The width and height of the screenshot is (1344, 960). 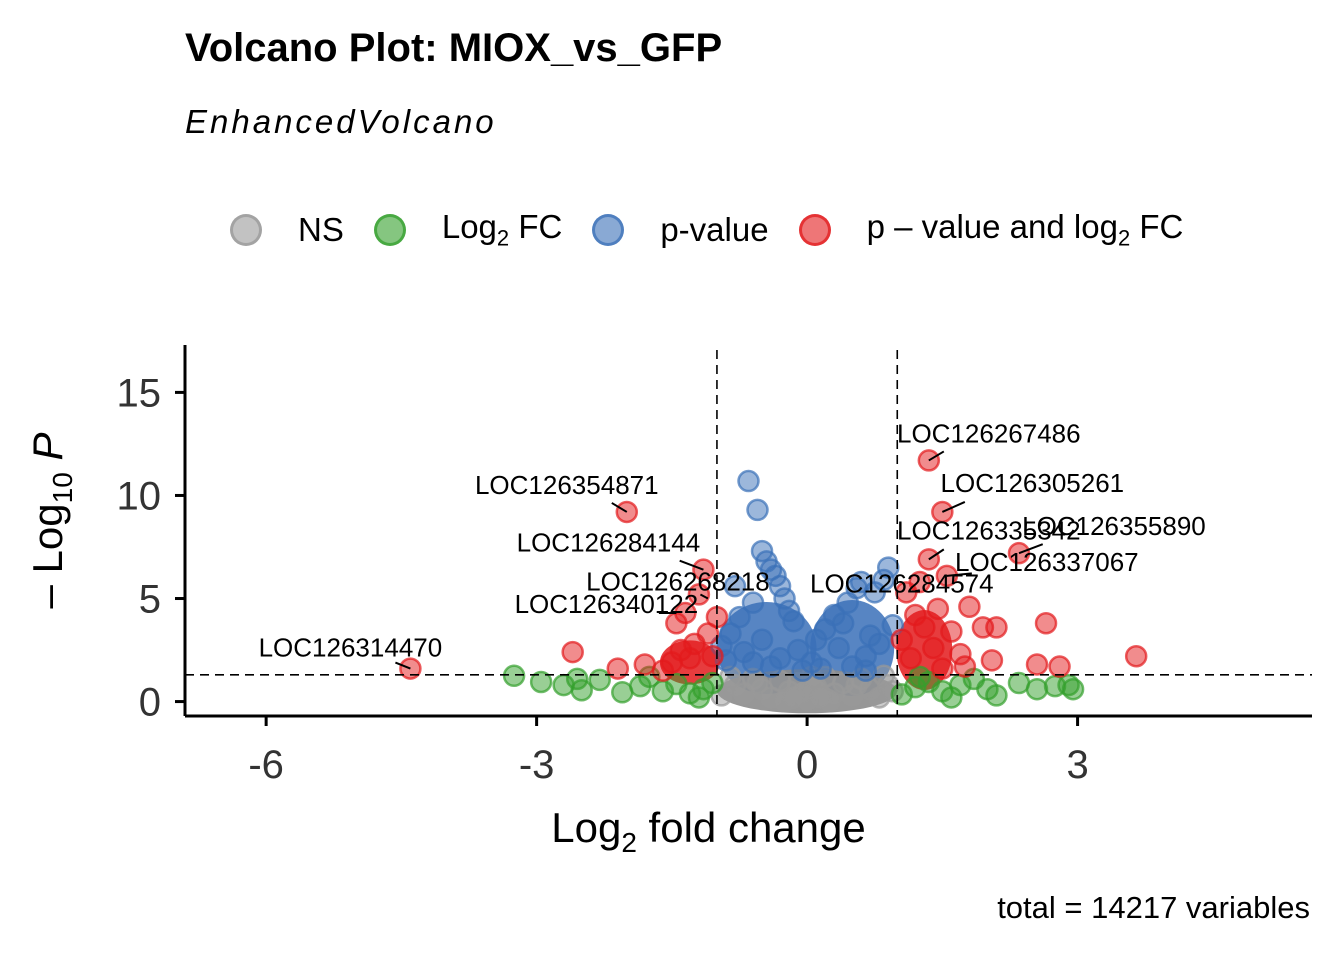 I want to click on gene-label: LOC126355890, so click(x=1114, y=526).